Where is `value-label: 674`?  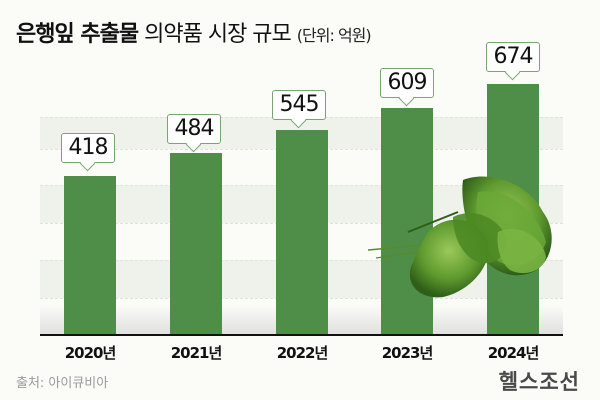 value-label: 674 is located at coordinates (513, 57).